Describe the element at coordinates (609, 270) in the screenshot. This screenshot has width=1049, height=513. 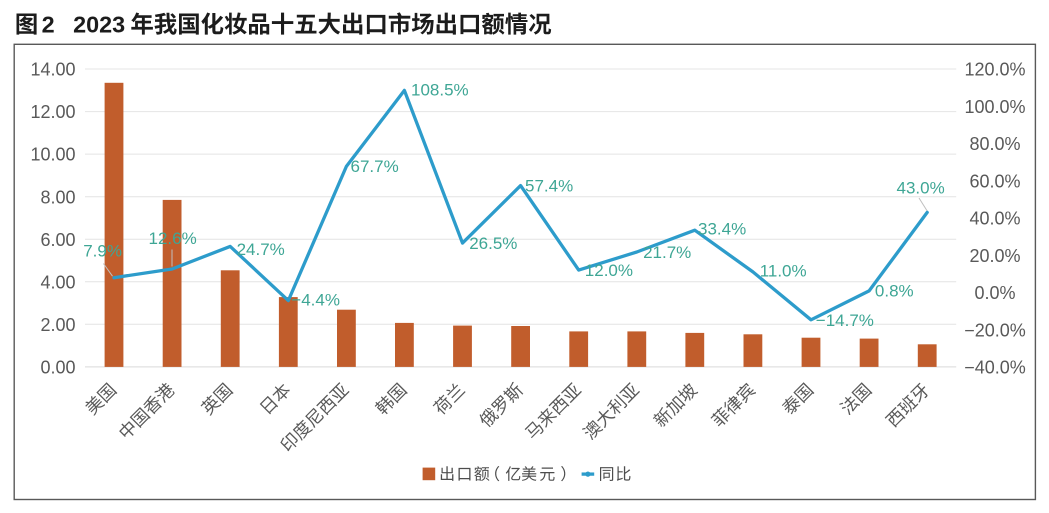
I see `svg-text: 12.0%` at that location.